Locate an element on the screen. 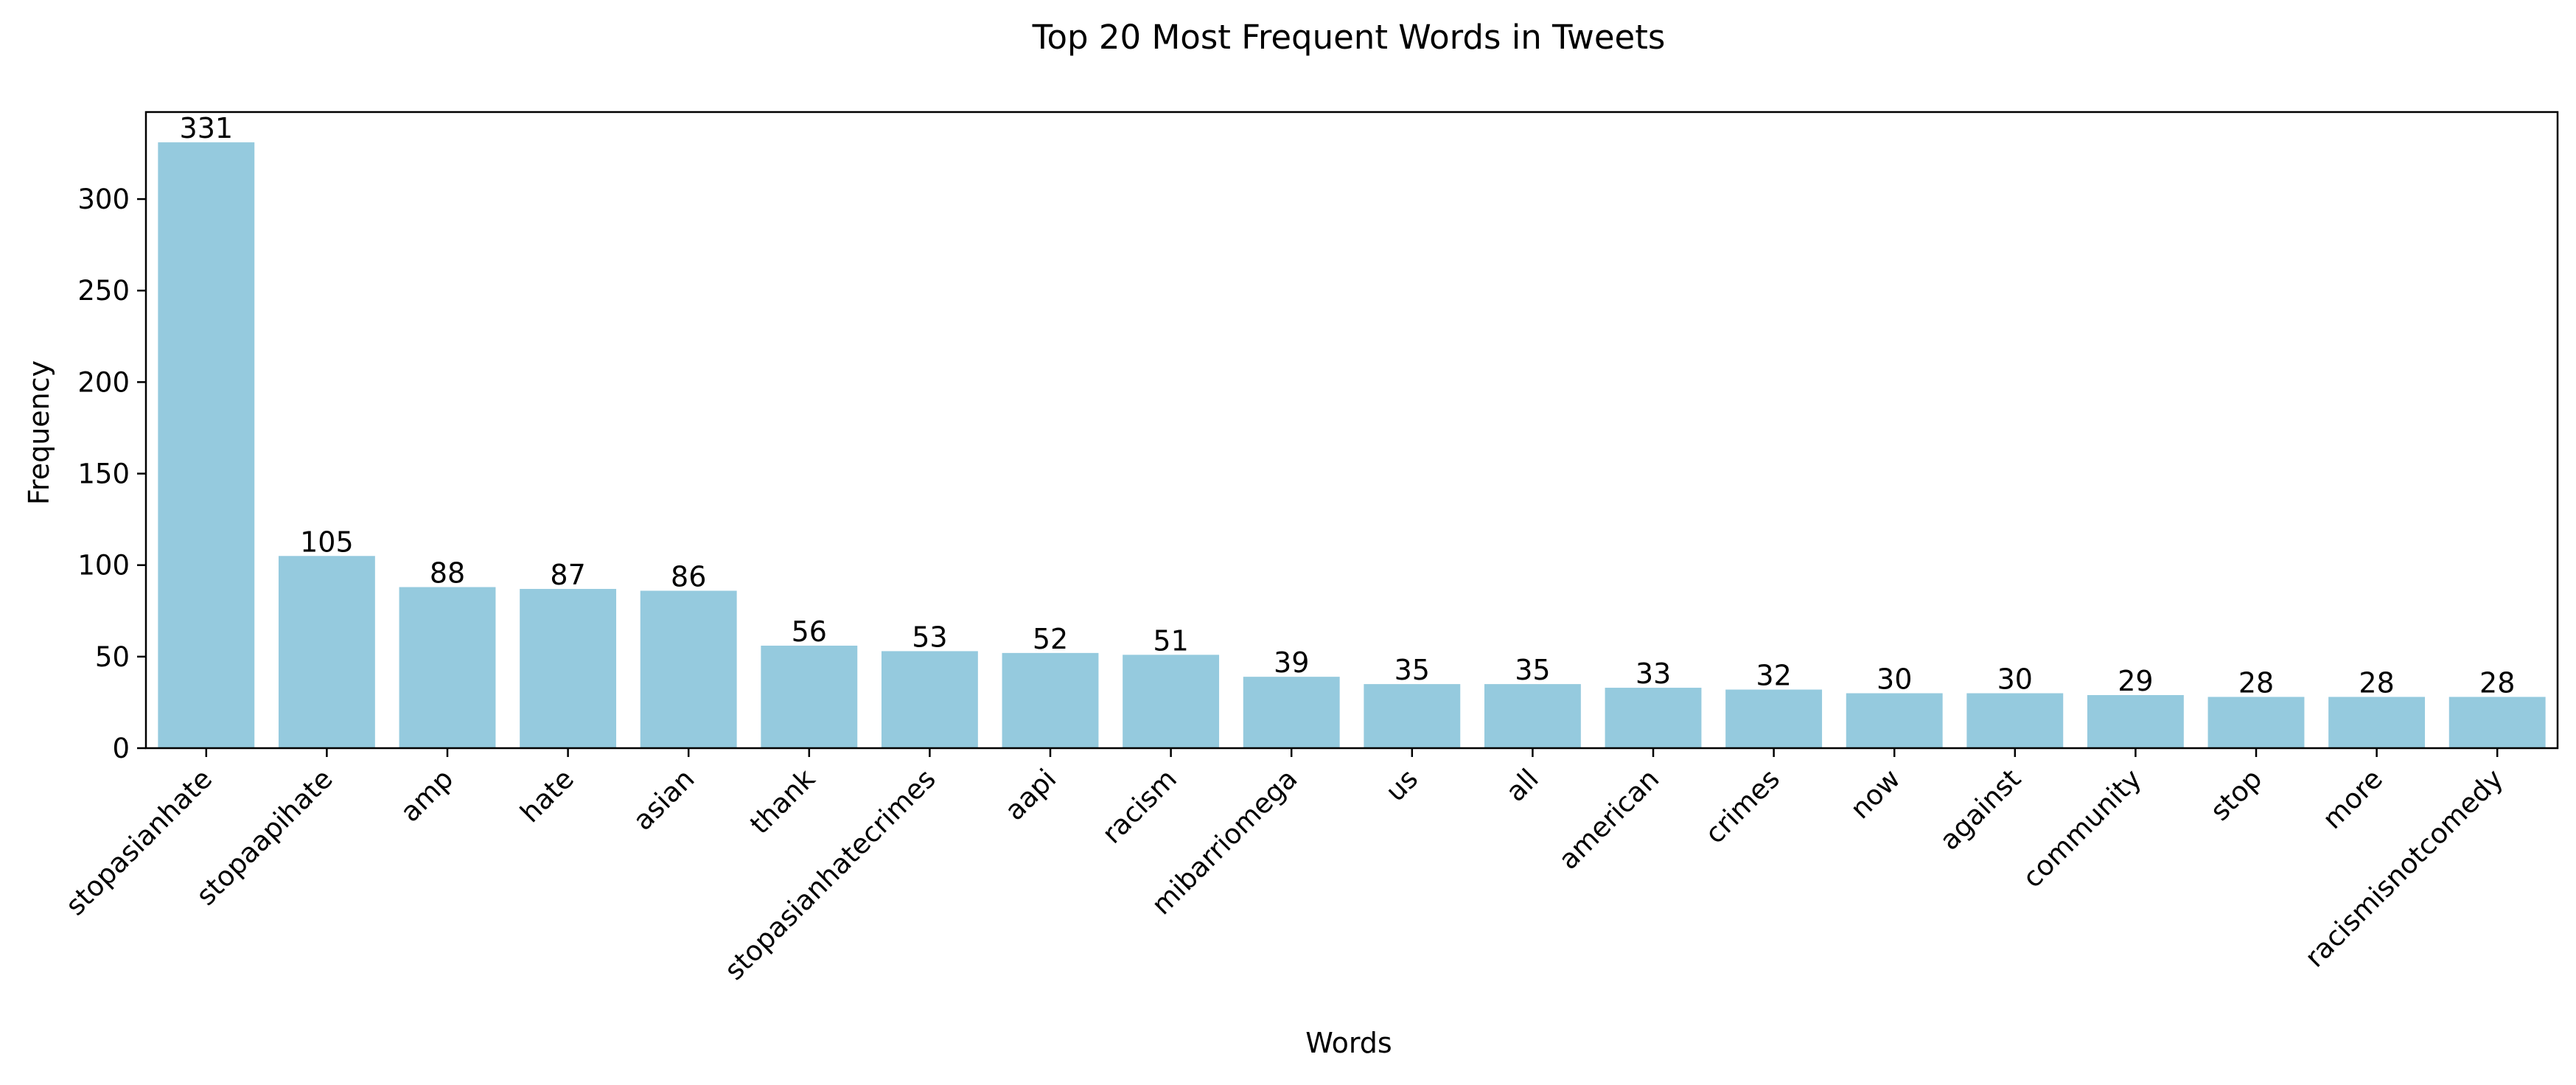 The width and height of the screenshot is (2576, 1085). bar-racismisnotcomedy is located at coordinates (2497, 722).